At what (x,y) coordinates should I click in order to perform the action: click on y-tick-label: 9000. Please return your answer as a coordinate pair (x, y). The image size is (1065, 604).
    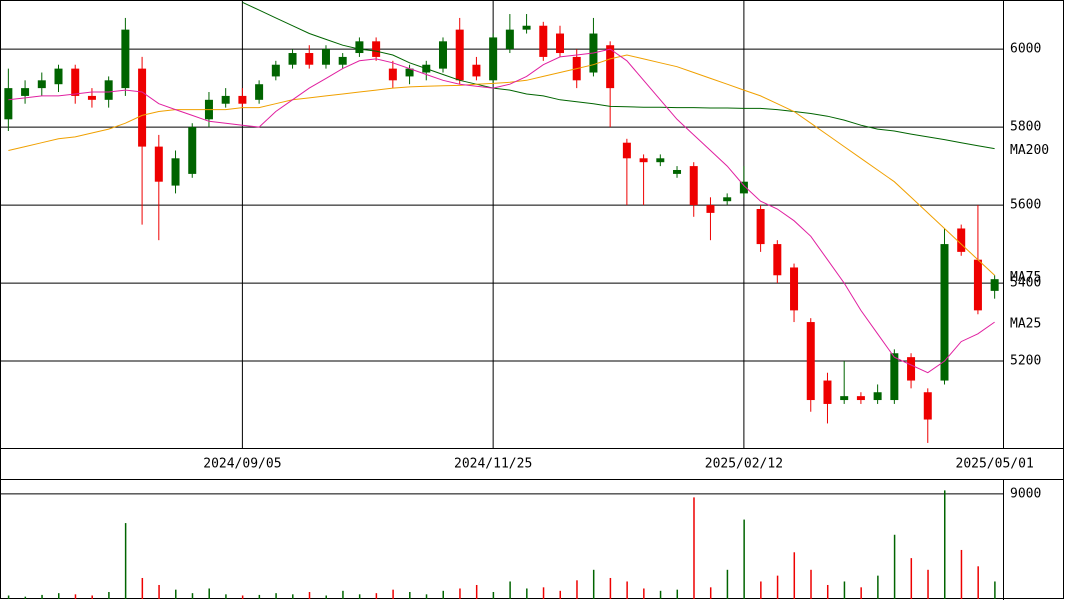
    Looking at the image, I should click on (1025, 493).